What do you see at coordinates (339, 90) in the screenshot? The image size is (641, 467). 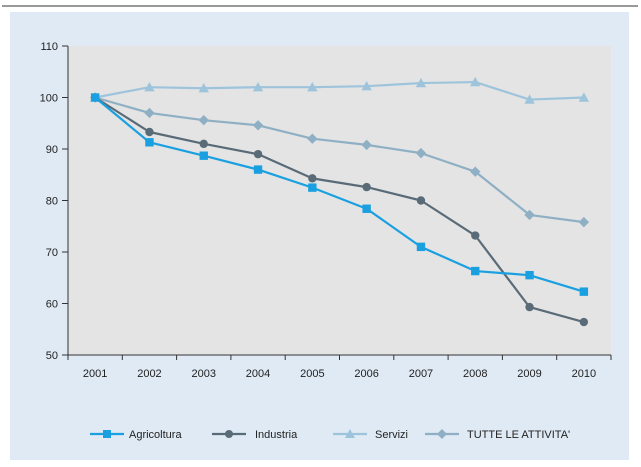 I see `series-line` at bounding box center [339, 90].